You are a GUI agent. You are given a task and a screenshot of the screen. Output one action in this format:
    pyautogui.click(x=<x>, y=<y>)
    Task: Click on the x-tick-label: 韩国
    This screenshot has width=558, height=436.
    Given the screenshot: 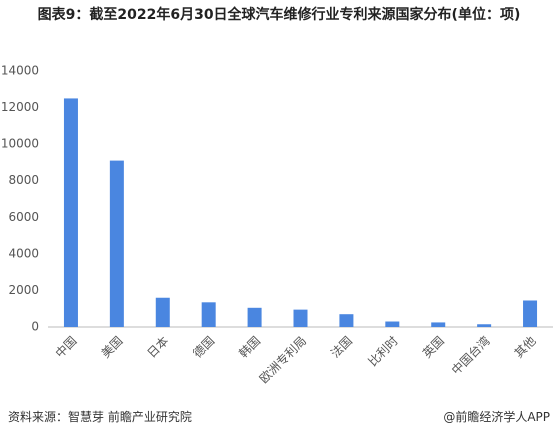 What is the action you would take?
    pyautogui.click(x=250, y=347)
    